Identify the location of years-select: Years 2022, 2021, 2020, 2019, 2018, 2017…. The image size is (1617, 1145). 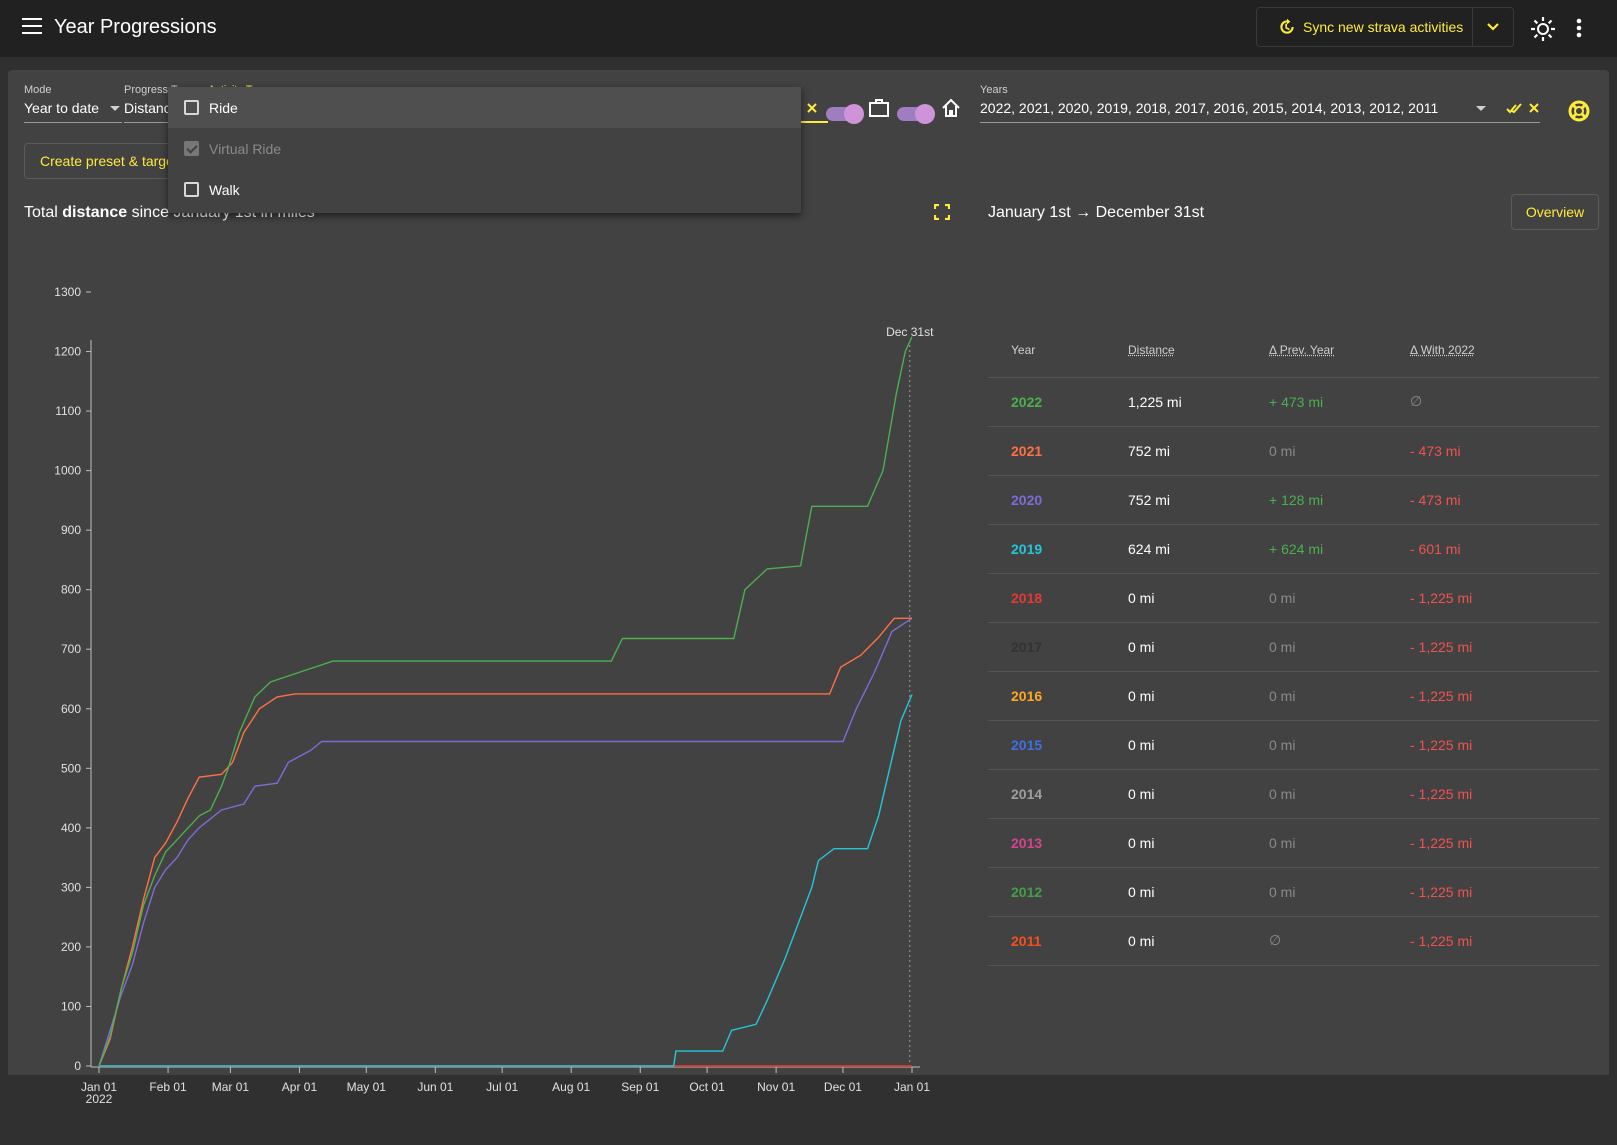
(1260, 103).